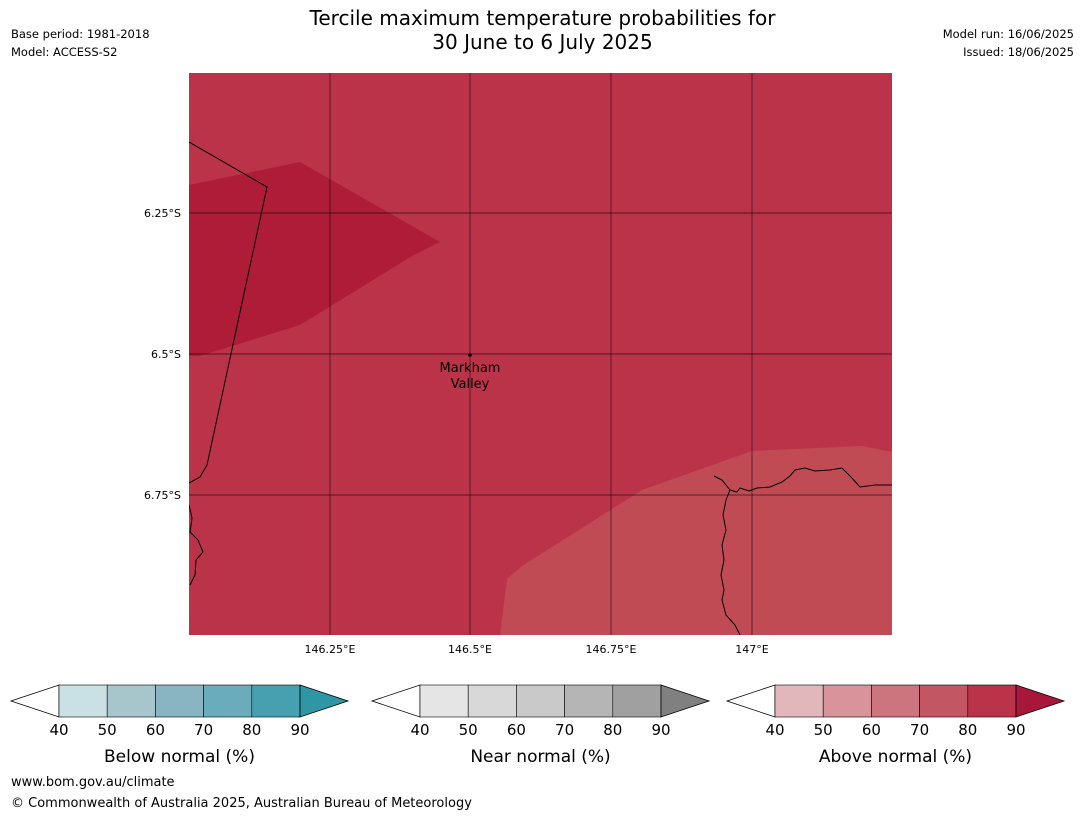 The image size is (1085, 816). Describe the element at coordinates (1008, 34) in the screenshot. I see `model-run: Model run: 16/06/2025` at that location.